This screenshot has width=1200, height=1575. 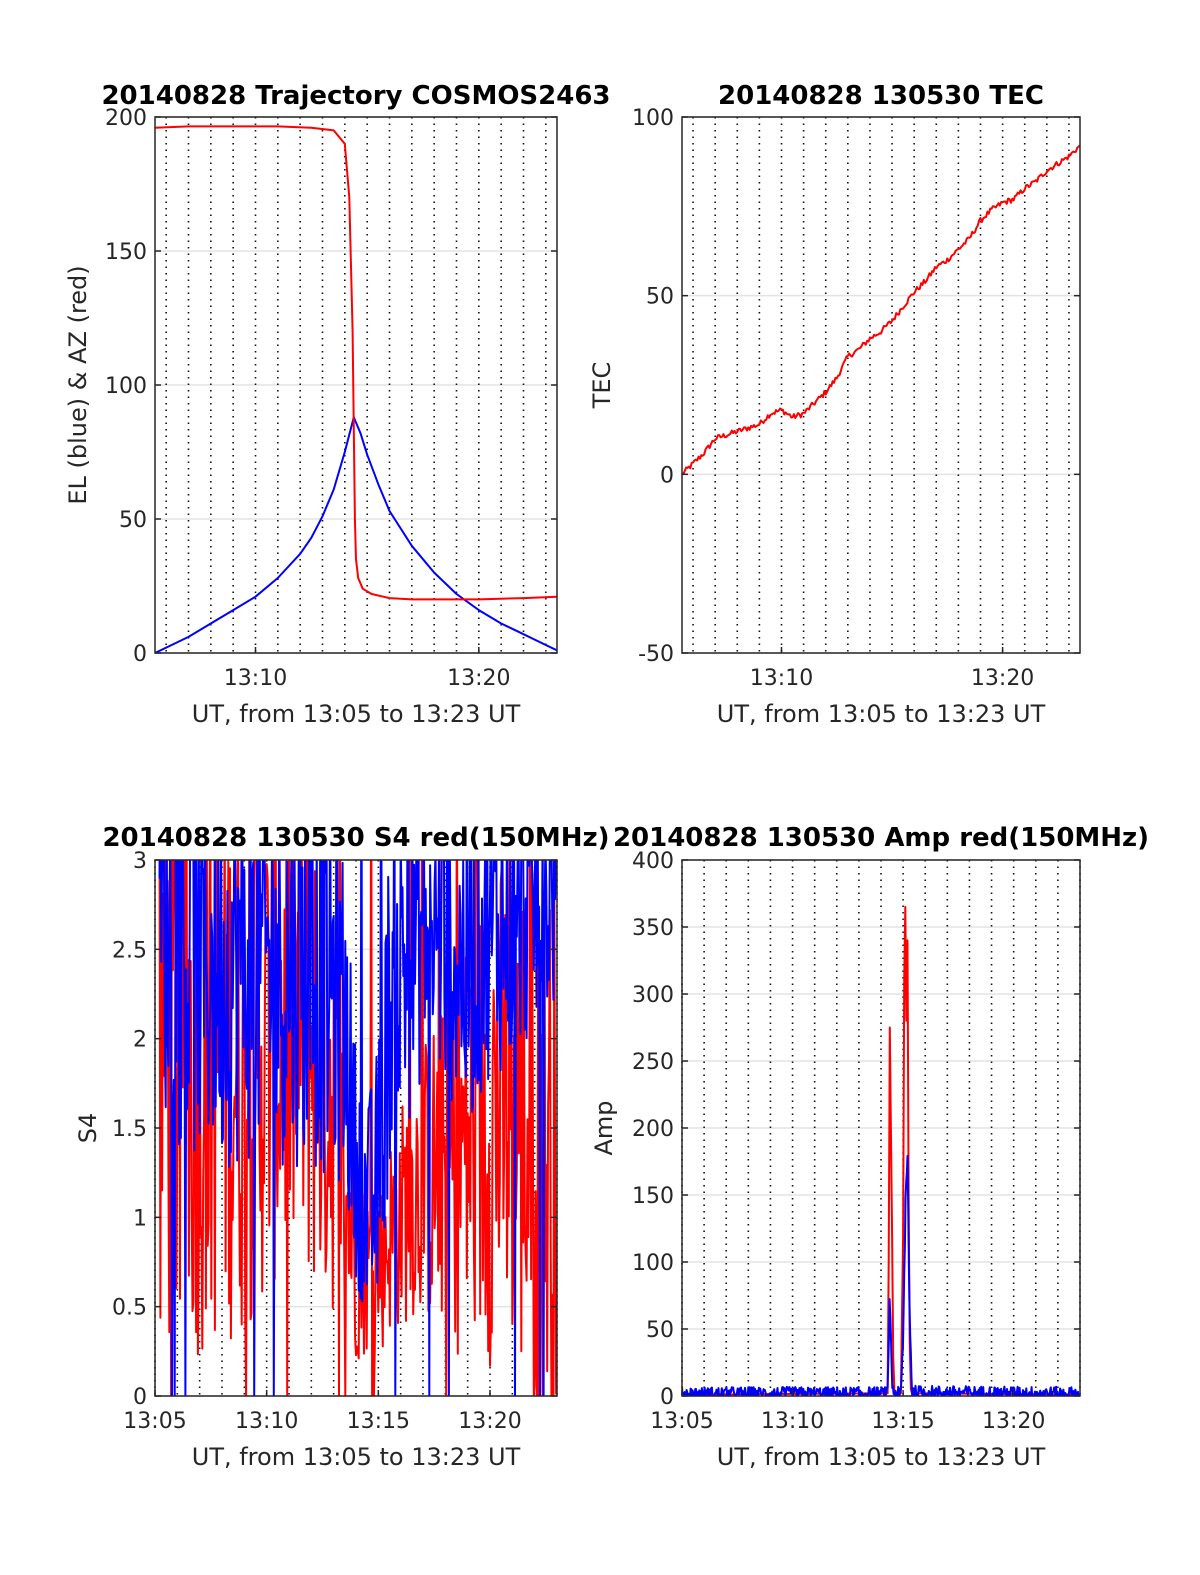 I want to click on chart-title: 20140828 130530 Amp red(150MHz), so click(x=881, y=838).